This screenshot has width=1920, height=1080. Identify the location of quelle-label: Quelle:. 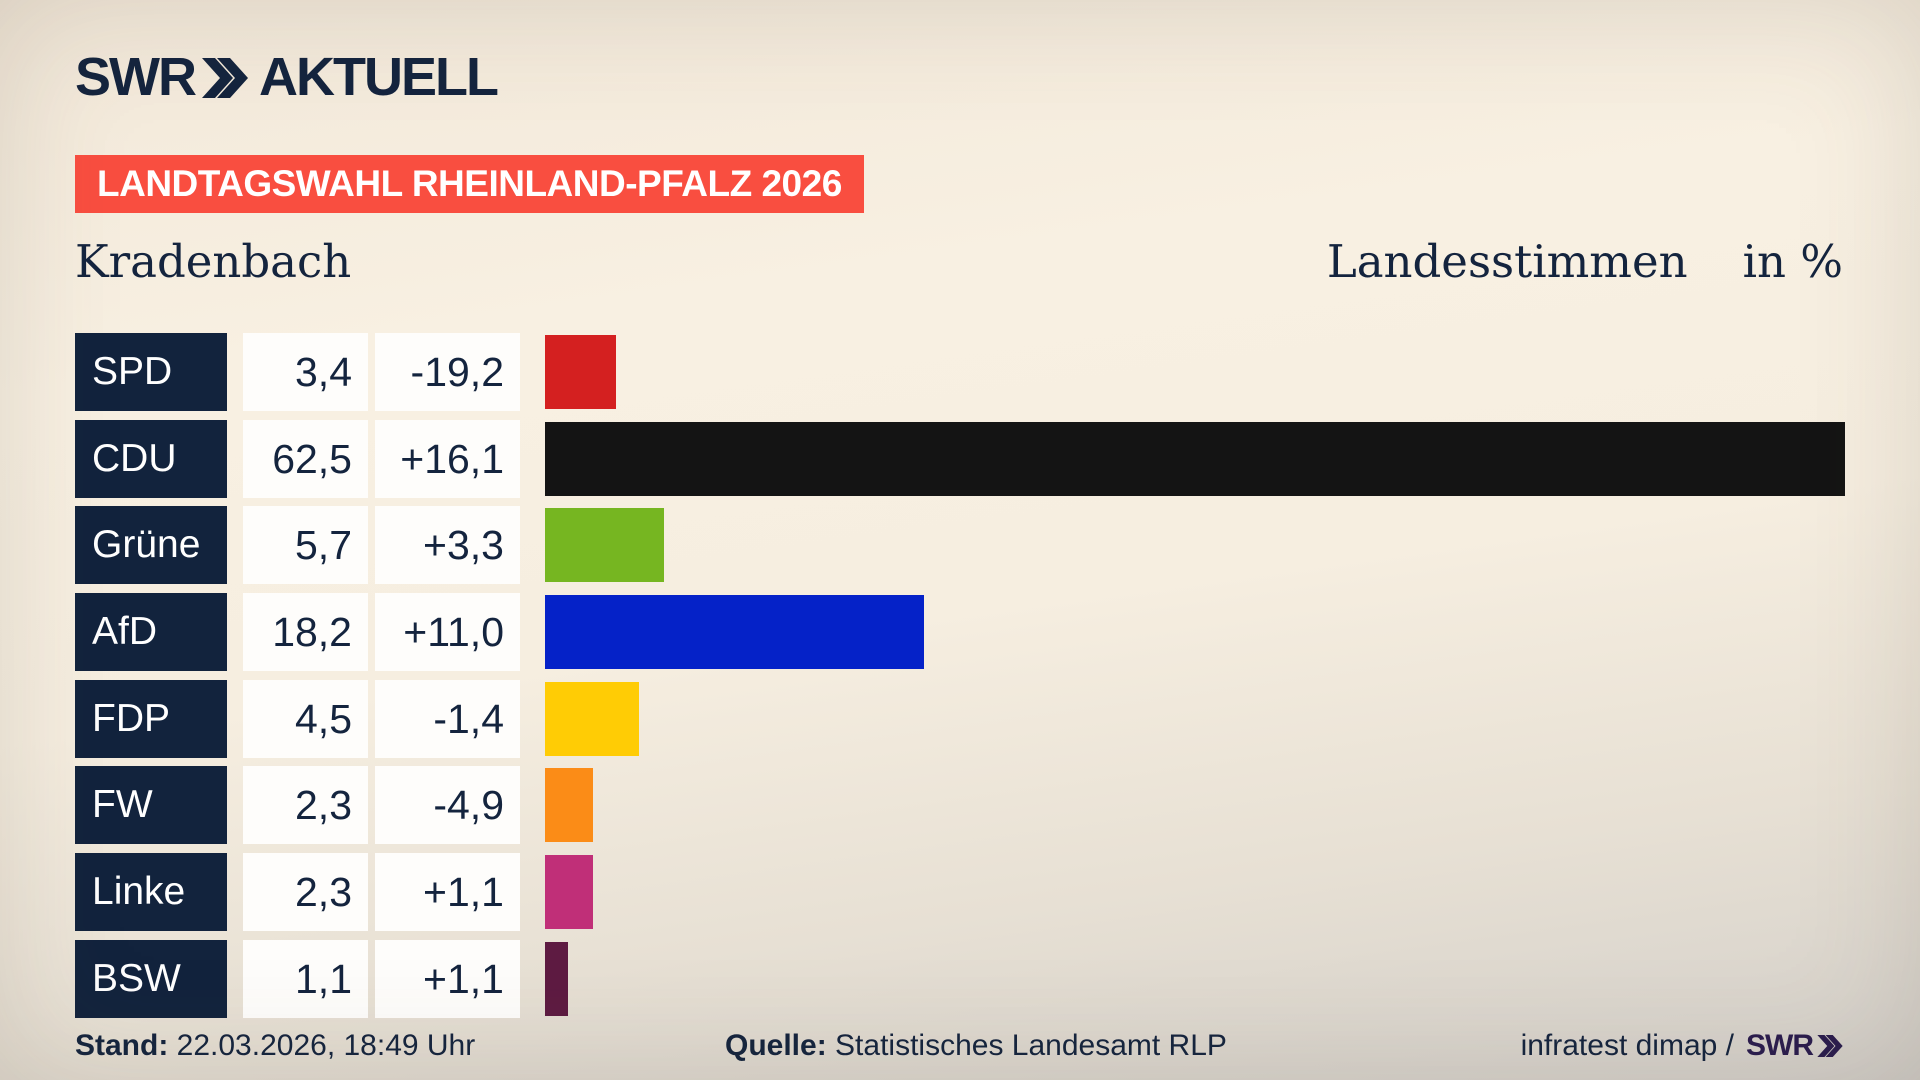
(776, 1045).